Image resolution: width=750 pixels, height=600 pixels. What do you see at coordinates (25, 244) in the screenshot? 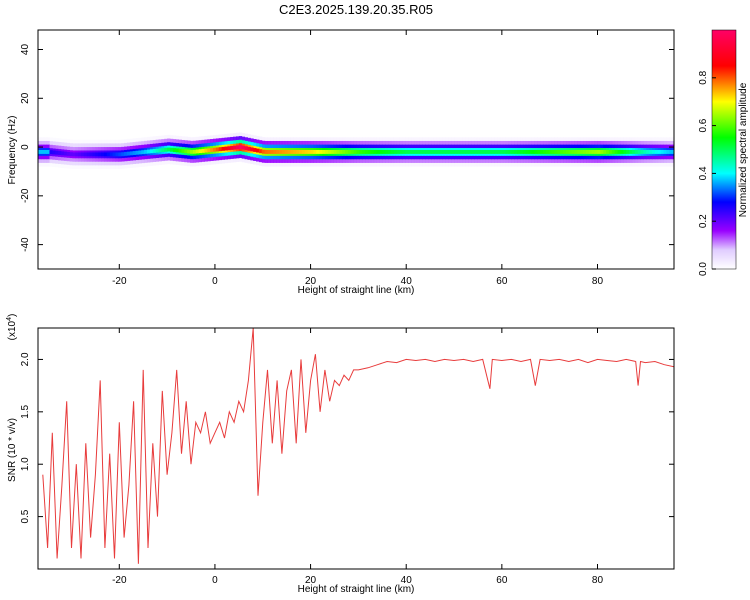
I see `y-tick-label: -40` at bounding box center [25, 244].